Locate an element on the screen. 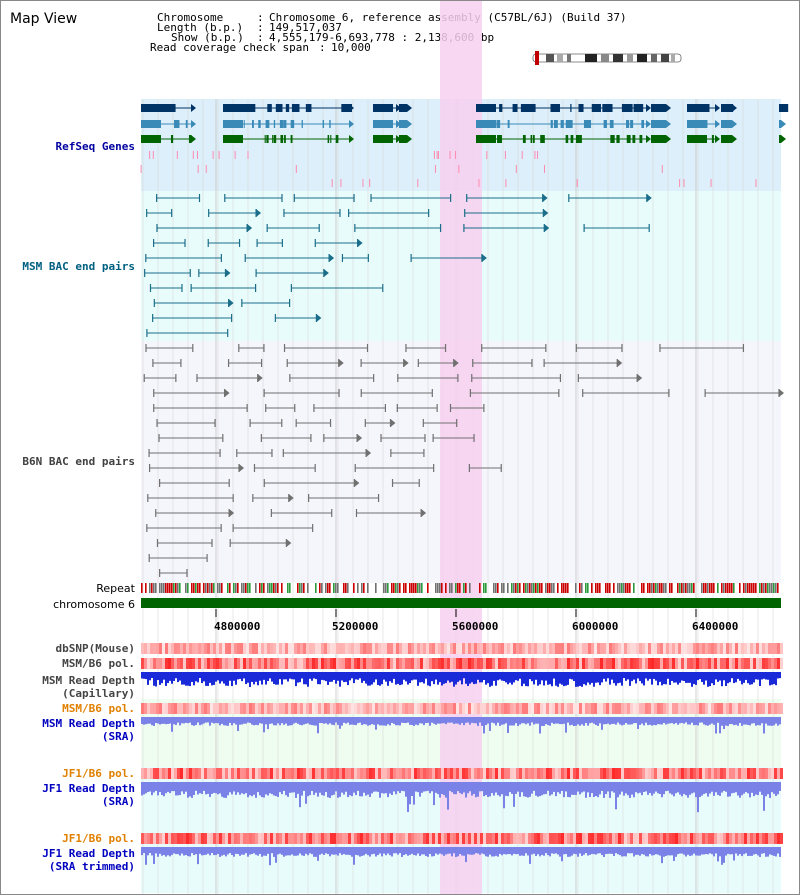 The image size is (800, 895). info-show-label: Show (b.p.) is located at coordinates (207, 37).